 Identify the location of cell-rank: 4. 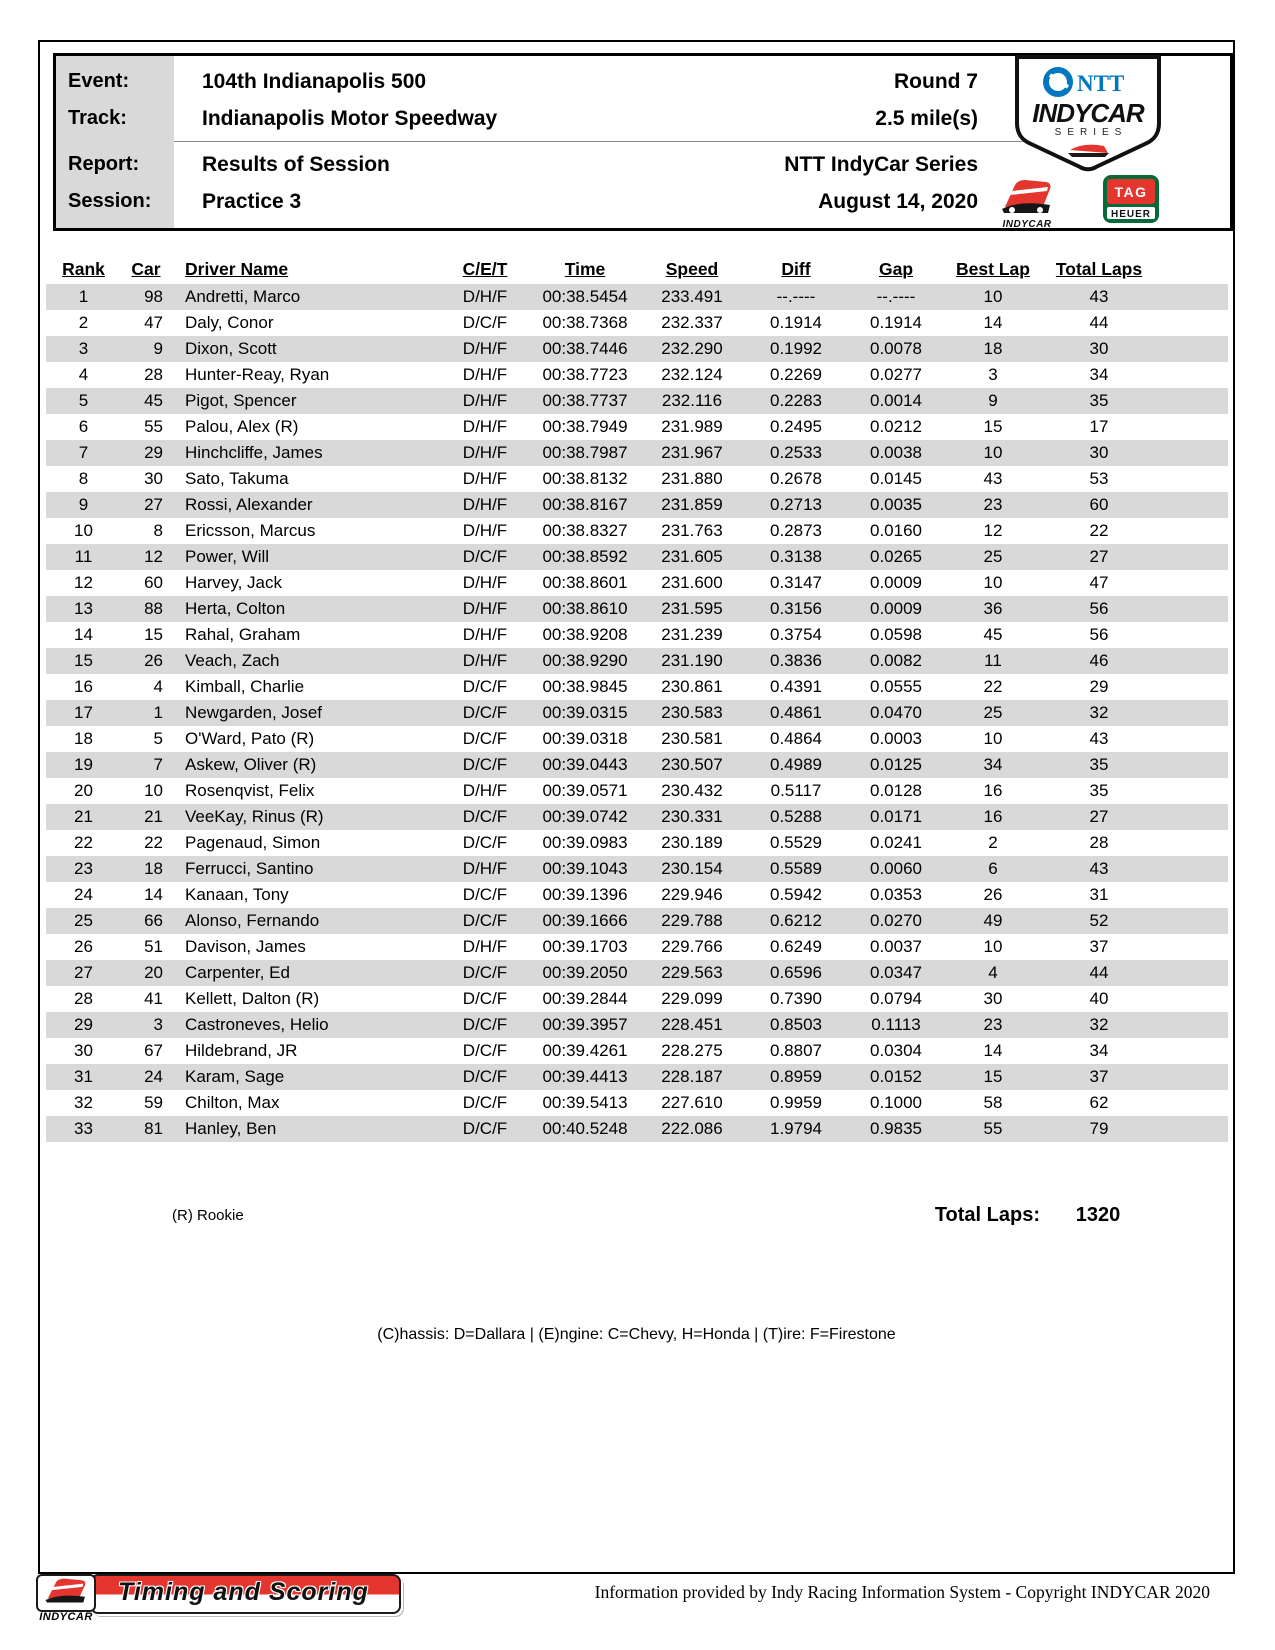
(83, 374).